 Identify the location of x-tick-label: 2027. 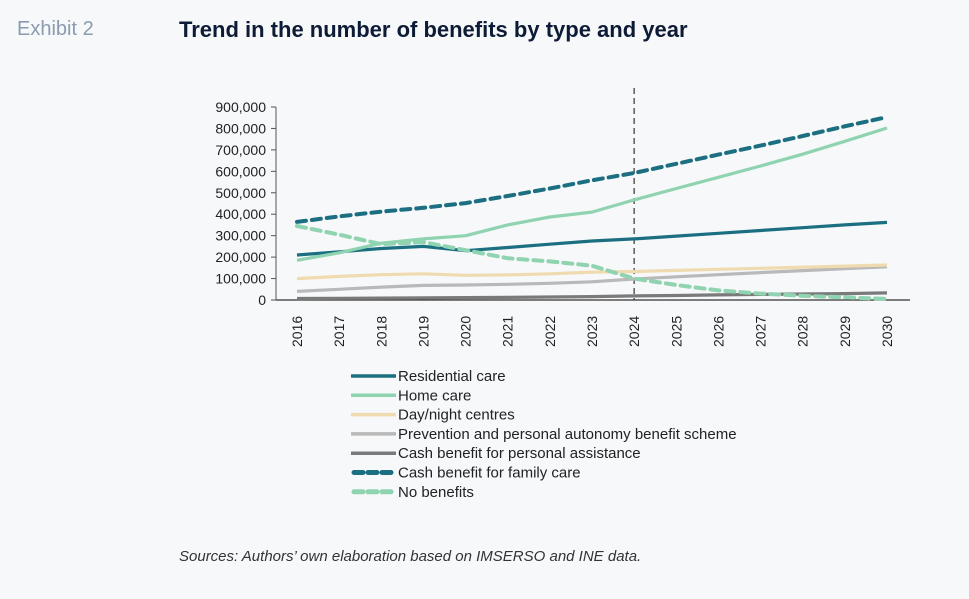
(761, 331).